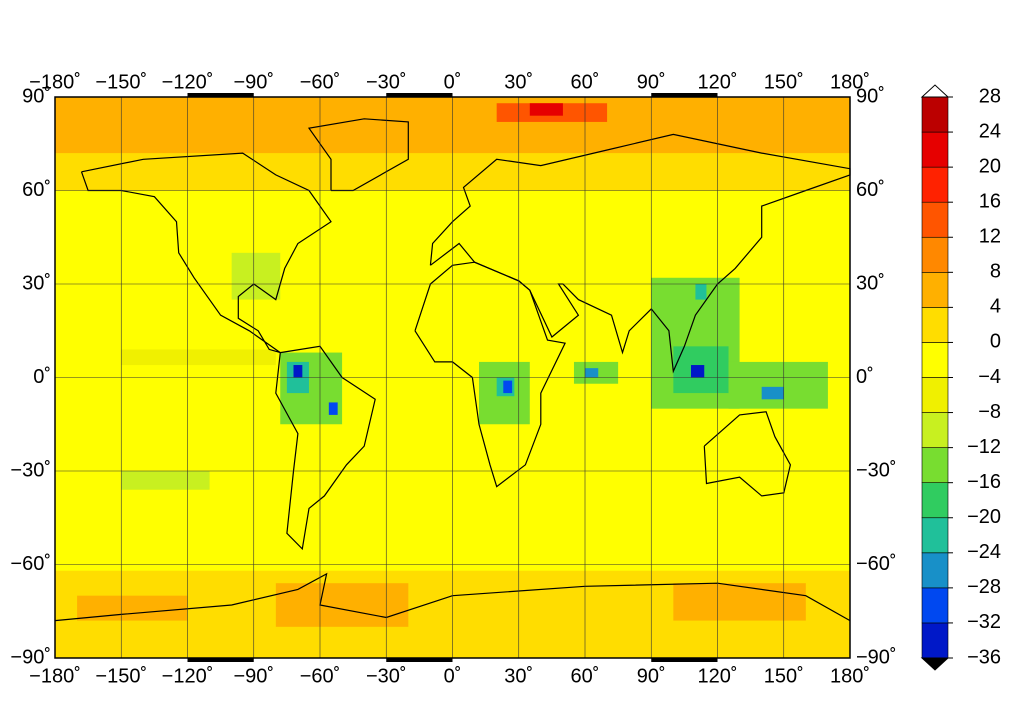 This screenshot has width=1024, height=717. Describe the element at coordinates (453, 82) in the screenshot. I see `x-tick-label-top: 0˚` at that location.